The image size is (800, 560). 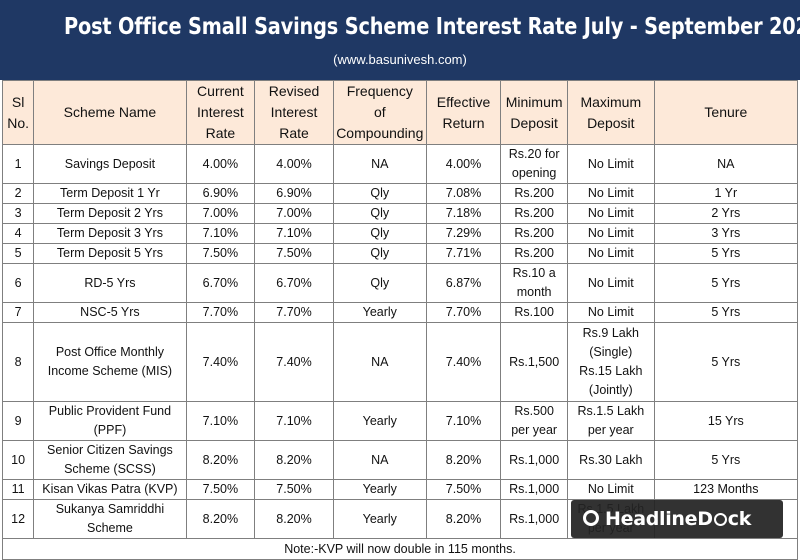 I want to click on cell-revised-rate: 6.70%, so click(x=294, y=283).